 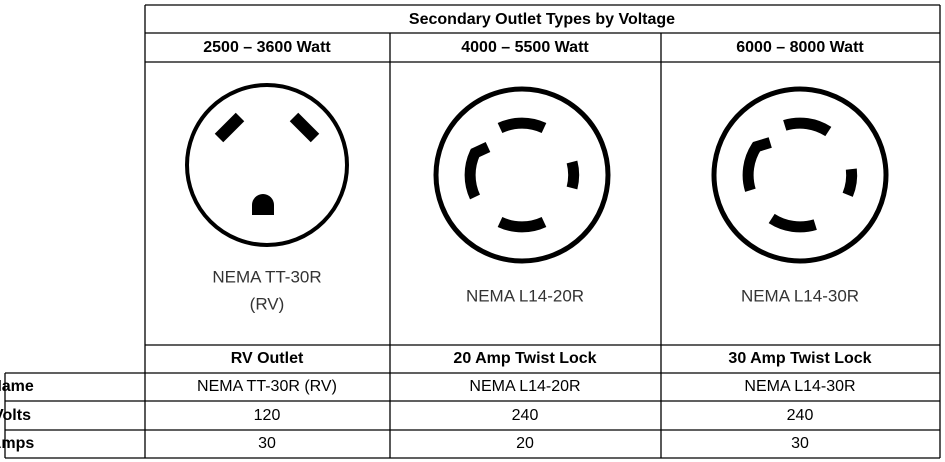 What do you see at coordinates (525, 295) in the screenshot?
I see `image-label: NEMA L14-20R` at bounding box center [525, 295].